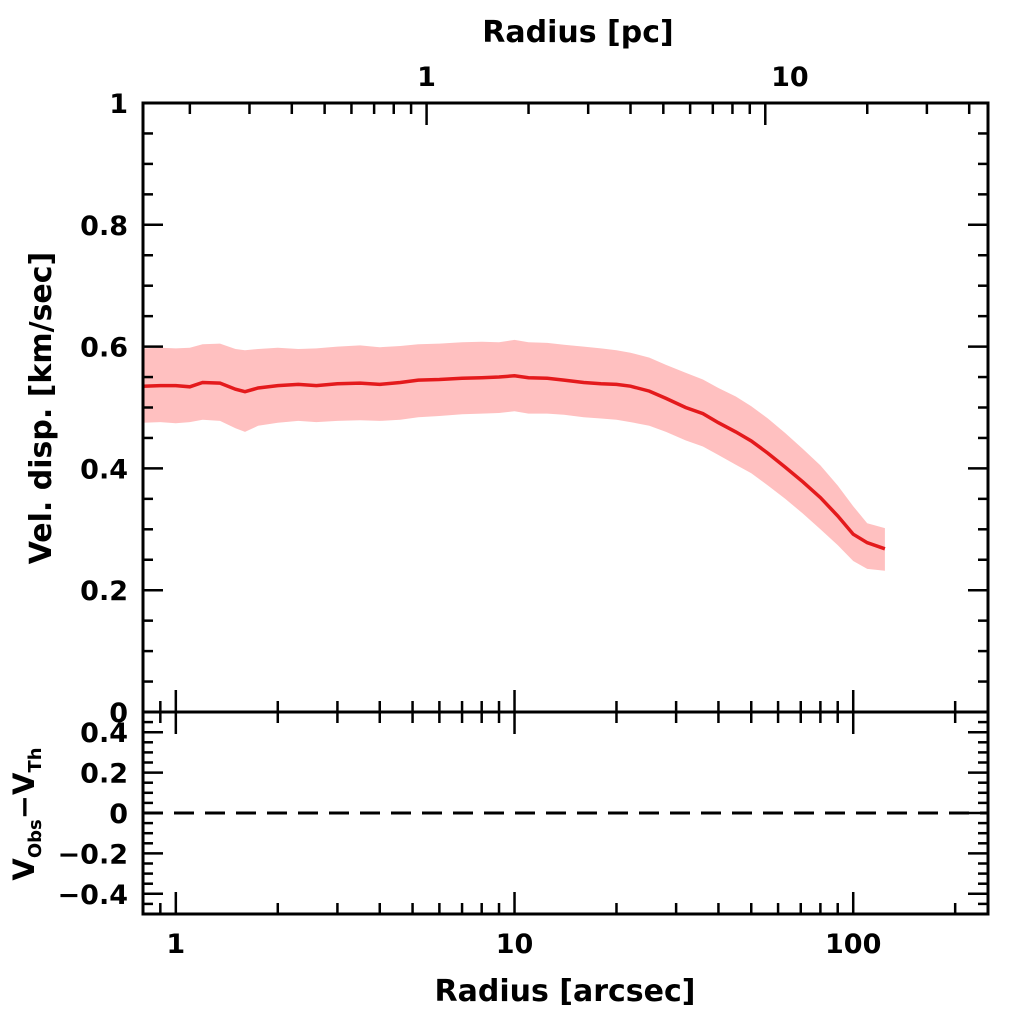  Describe the element at coordinates (93, 854) in the screenshot. I see `res-y-tick-label: −0.2` at that location.